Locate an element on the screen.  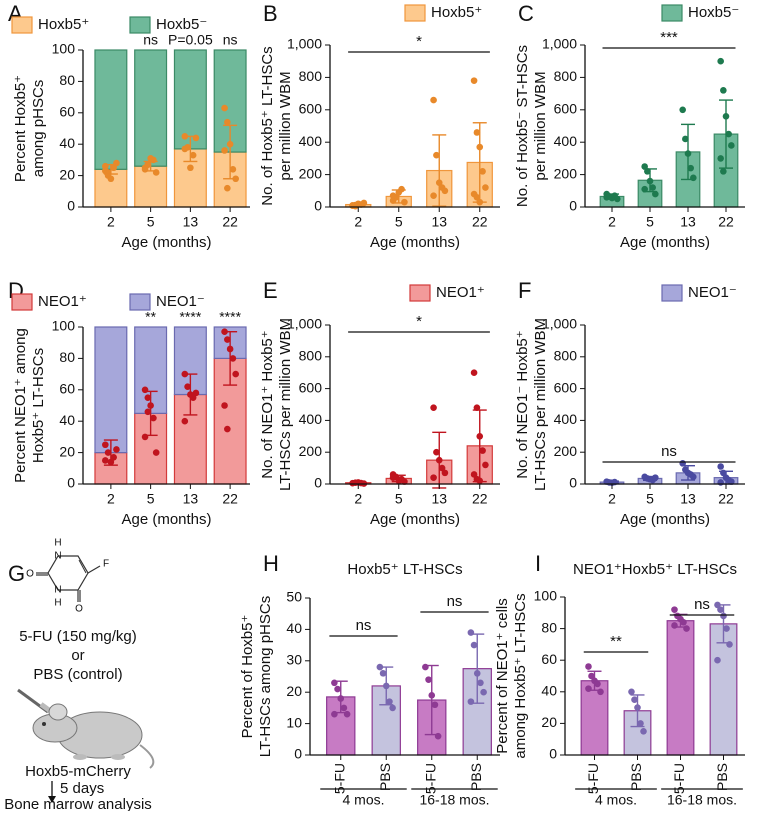
y-axis-label: LT-HSCs per million WBM is located at coordinates (285, 404).